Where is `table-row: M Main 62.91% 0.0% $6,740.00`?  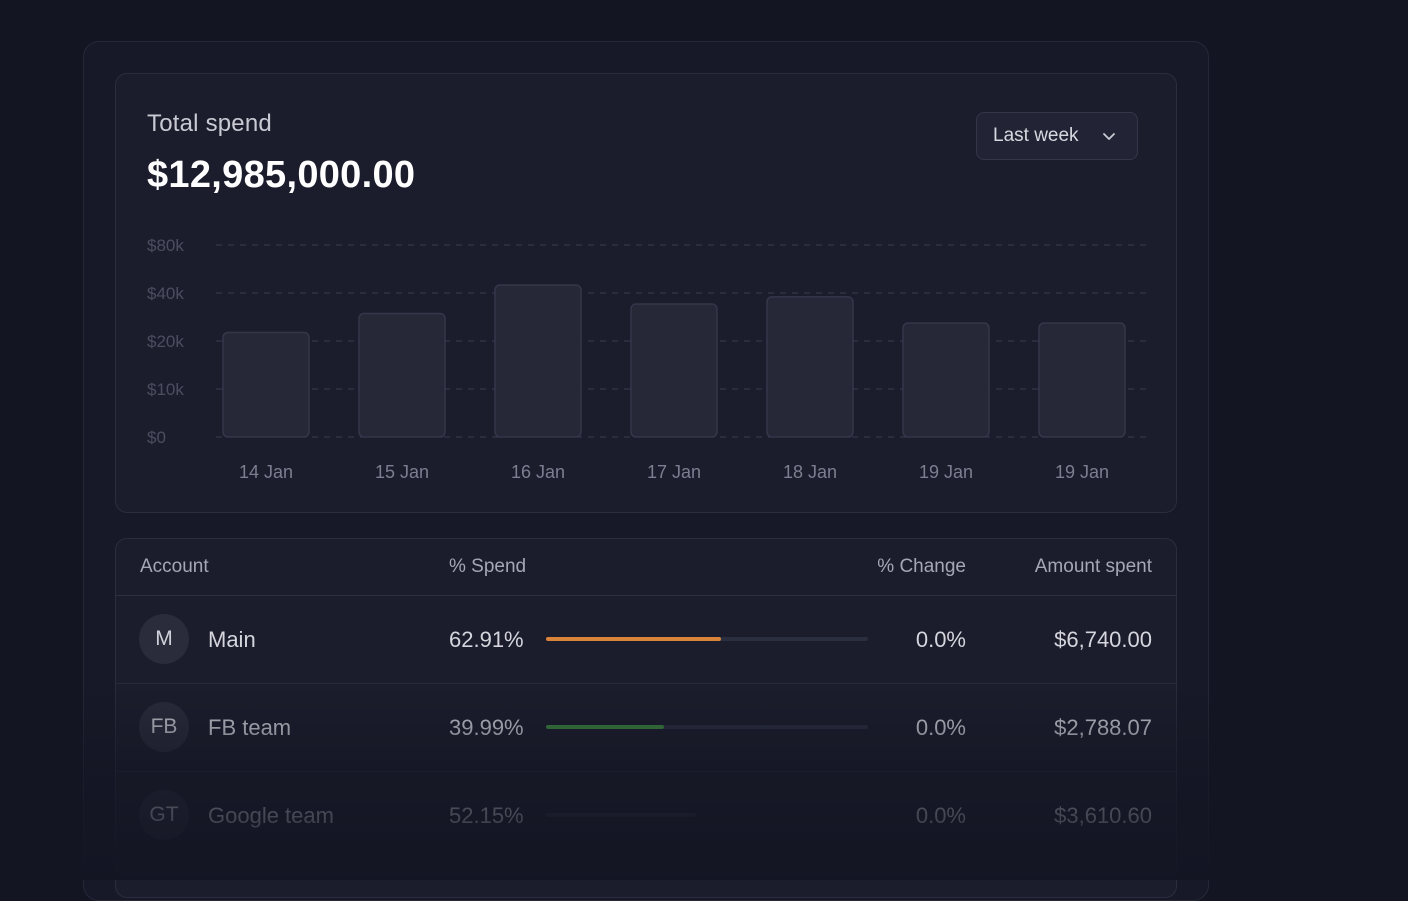 table-row: M Main 62.91% 0.0% $6,740.00 is located at coordinates (646, 639).